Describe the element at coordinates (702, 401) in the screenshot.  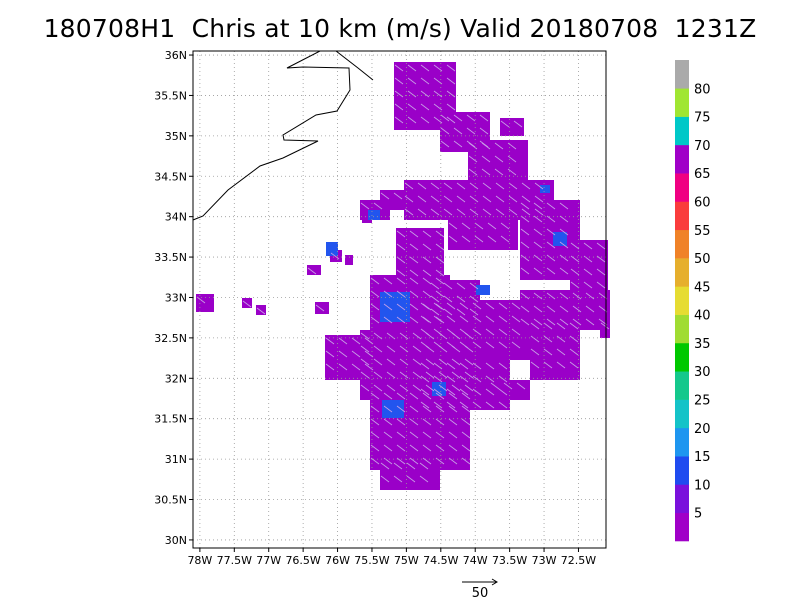
I see `colorbar-label: 25` at that location.